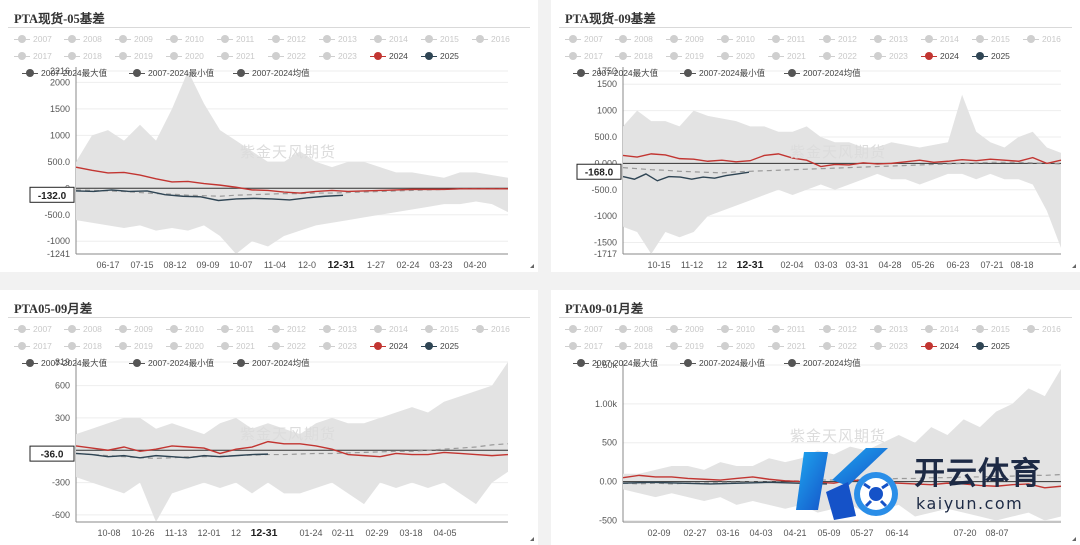  What do you see at coordinates (949, 39) in the screenshot?
I see `legend-label: 2014` at bounding box center [949, 39].